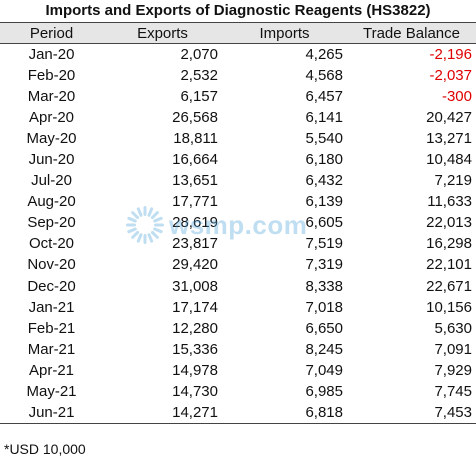 This screenshot has width=476, height=461. Describe the element at coordinates (195, 223) in the screenshot. I see `exports-cell: 28,619` at that location.